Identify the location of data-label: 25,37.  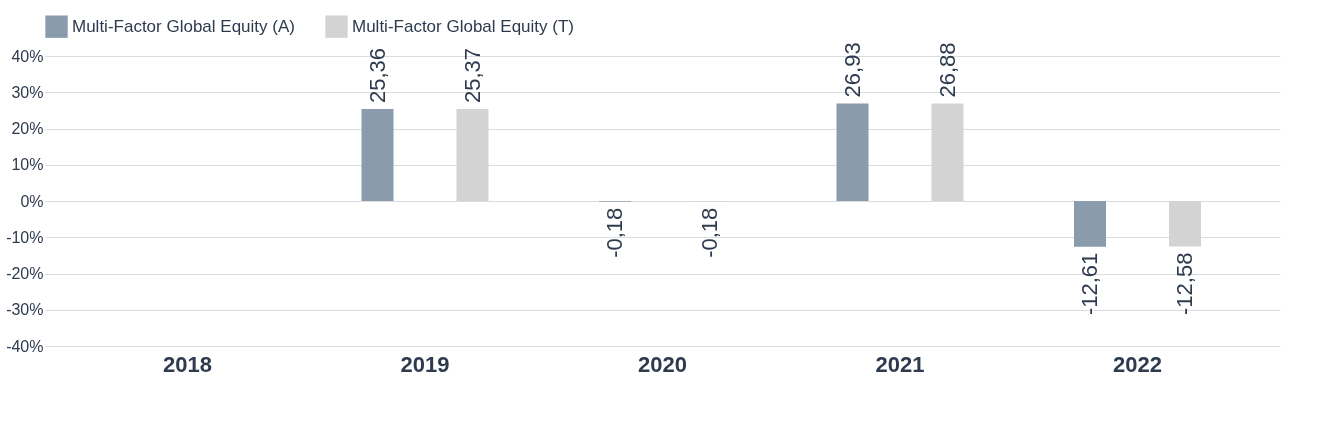
(472, 75).